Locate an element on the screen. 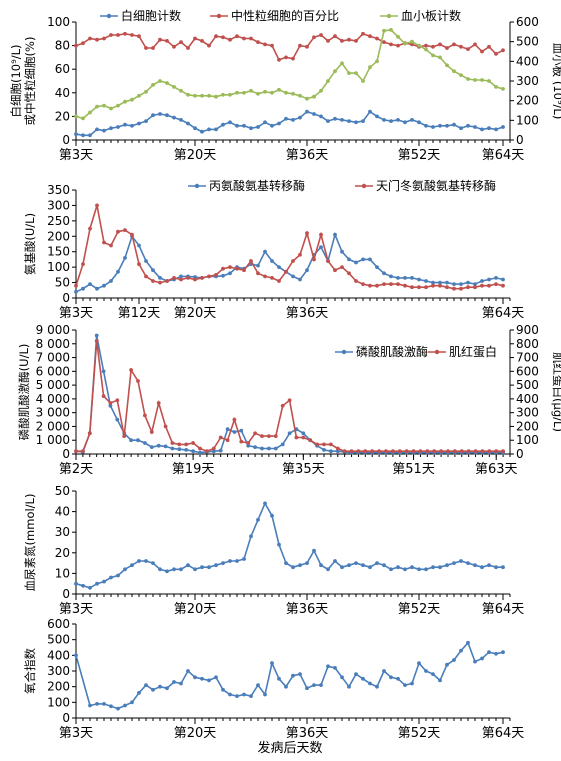 The image size is (561, 761). y-tick-label-right: 400 is located at coordinates (527, 61).